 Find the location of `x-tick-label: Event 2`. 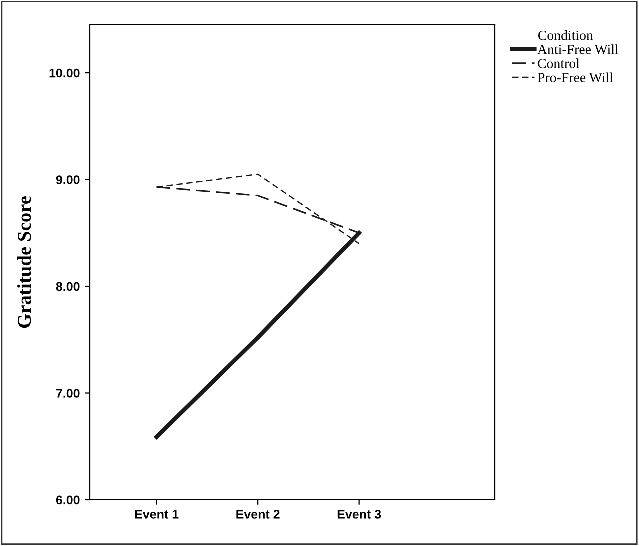

x-tick-label: Event 2 is located at coordinates (258, 514).